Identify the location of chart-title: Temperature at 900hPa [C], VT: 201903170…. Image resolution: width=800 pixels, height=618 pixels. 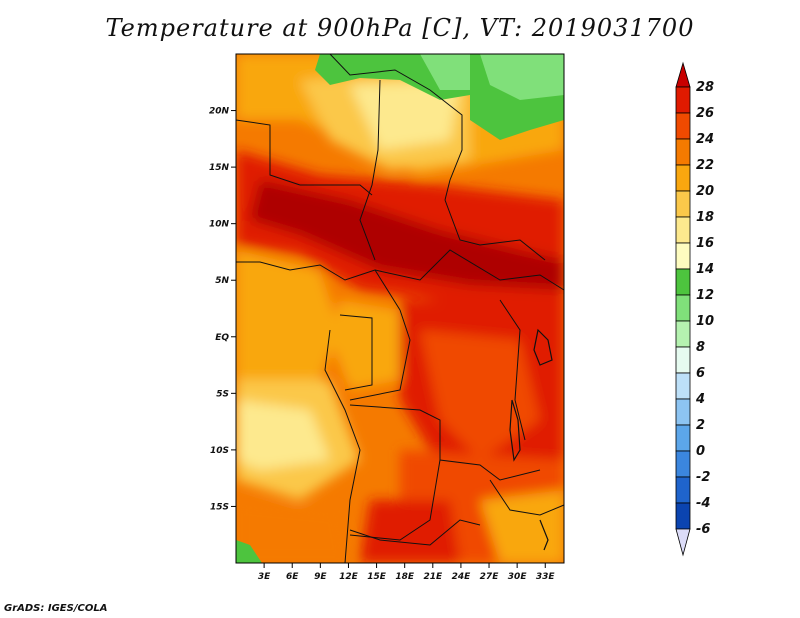
(400, 28).